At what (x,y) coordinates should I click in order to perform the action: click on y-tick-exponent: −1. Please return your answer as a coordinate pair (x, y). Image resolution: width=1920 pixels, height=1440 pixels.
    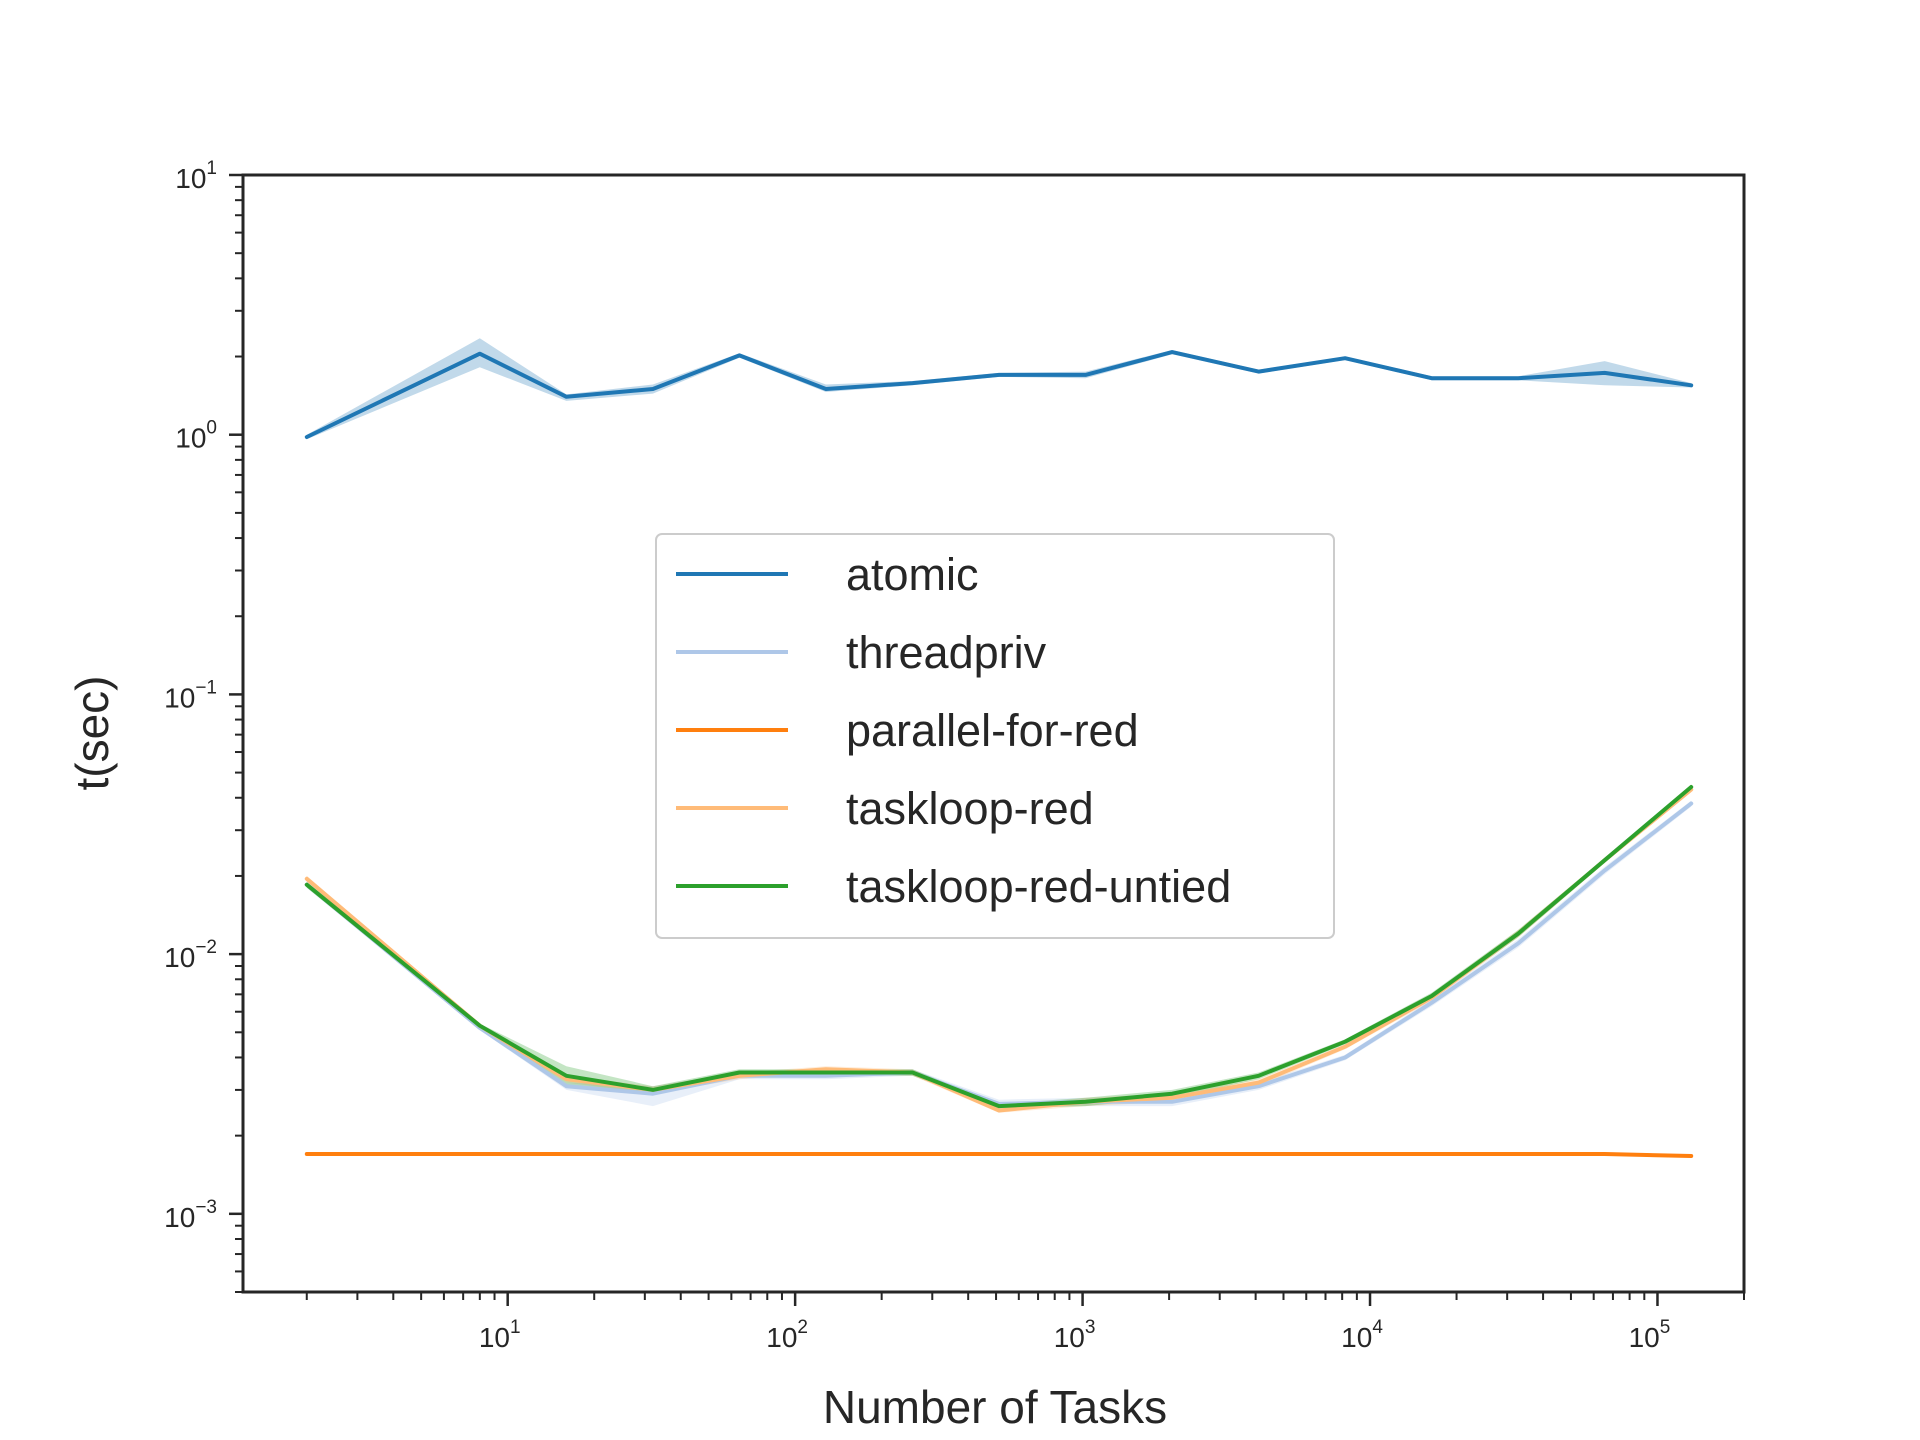
    Looking at the image, I should click on (206, 687).